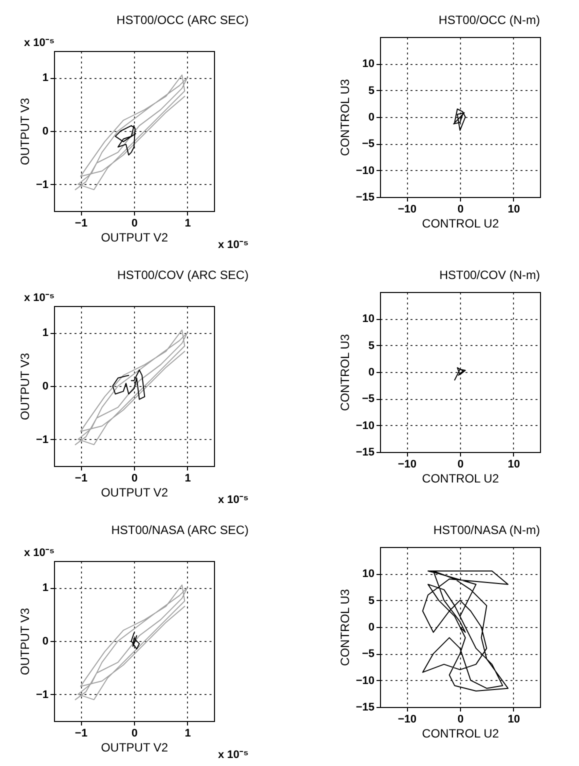 This screenshot has width=579, height=766. What do you see at coordinates (489, 20) in the screenshot?
I see `chart-title: HST00/OCC (N-m)` at bounding box center [489, 20].